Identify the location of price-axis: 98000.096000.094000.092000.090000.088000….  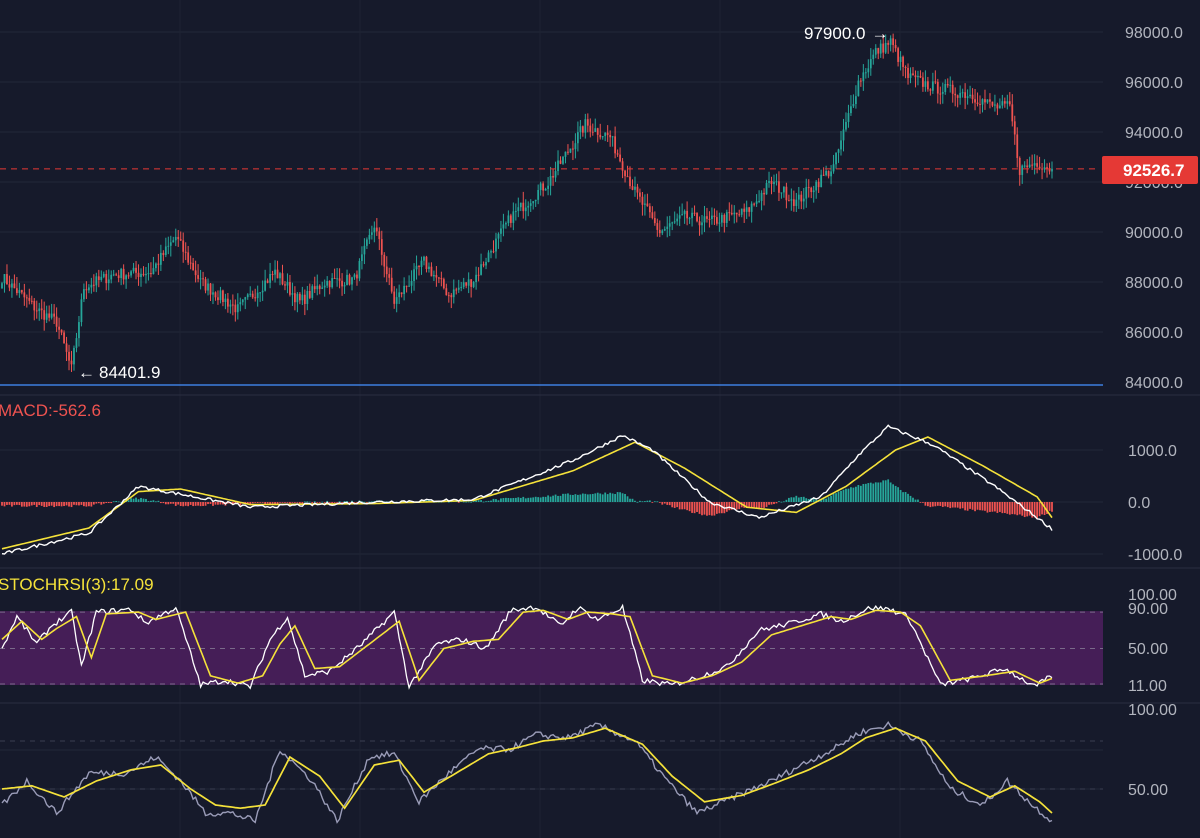
(1154, 208).